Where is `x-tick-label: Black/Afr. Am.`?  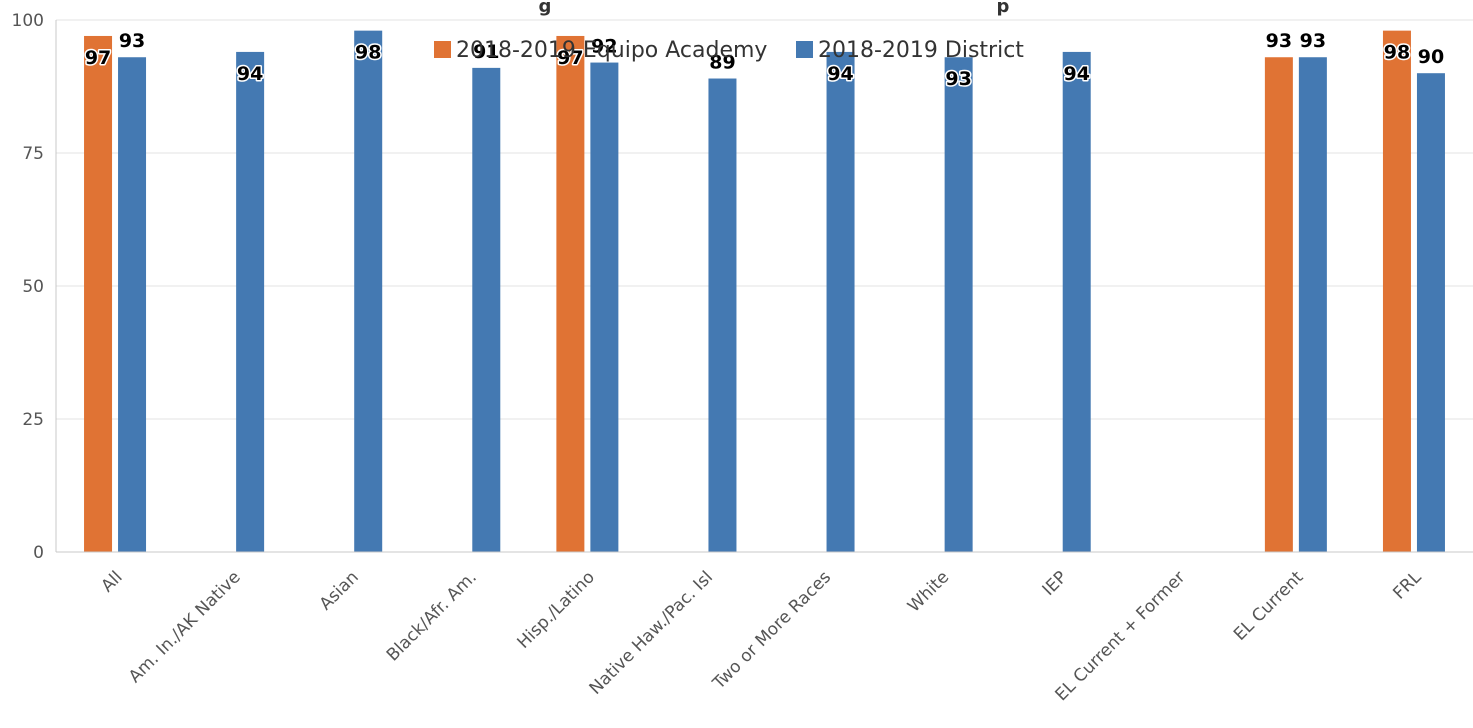
x-tick-label: Black/Afr. Am. is located at coordinates (432, 616).